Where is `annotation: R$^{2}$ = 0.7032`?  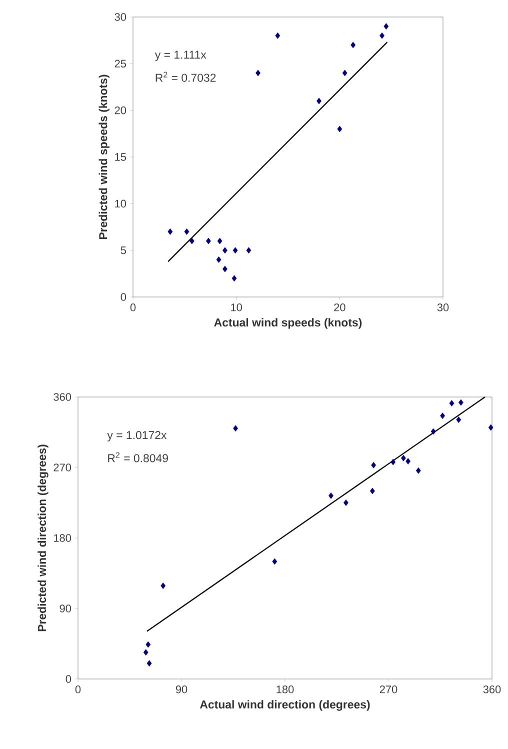 annotation: R$^{2}$ = 0.7032 is located at coordinates (186, 77).